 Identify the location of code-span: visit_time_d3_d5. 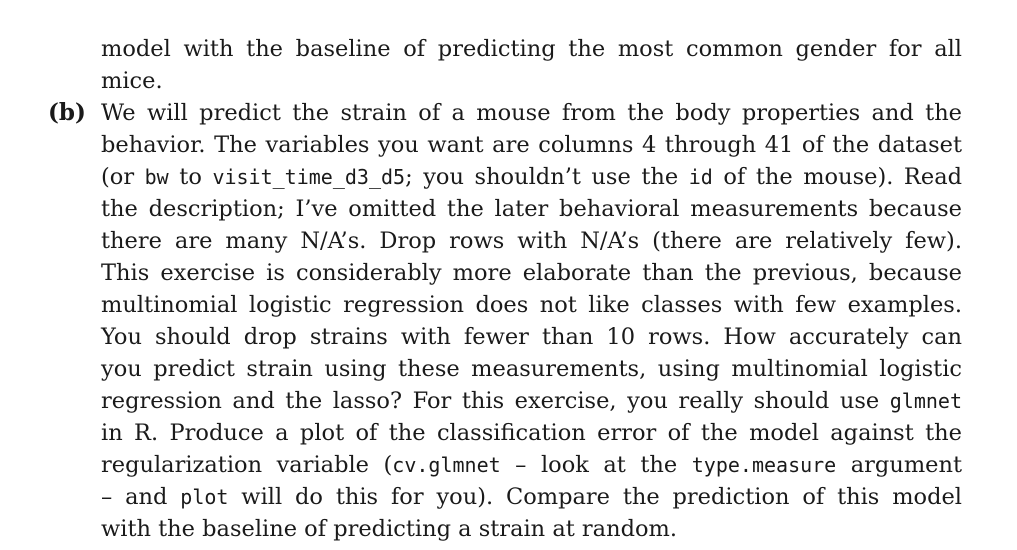
(309, 177).